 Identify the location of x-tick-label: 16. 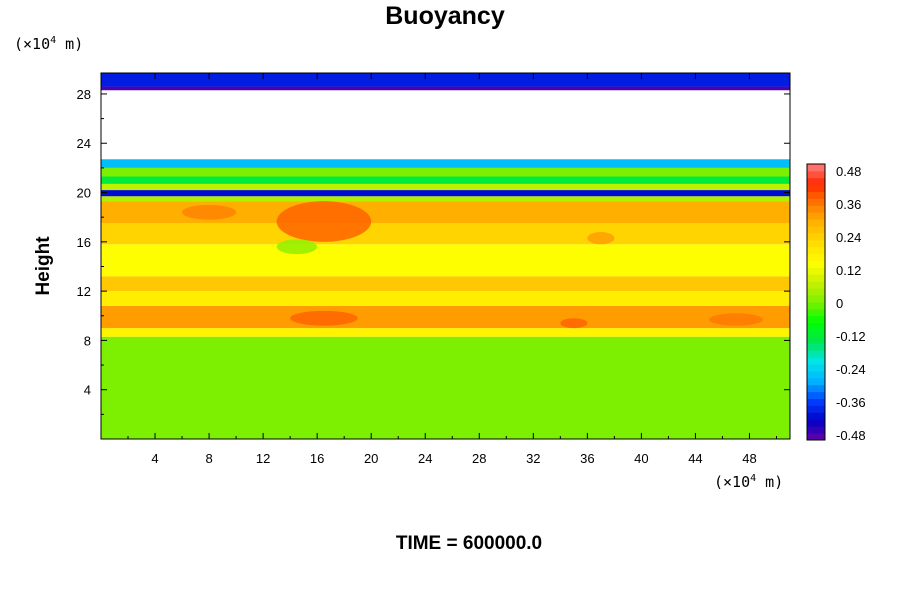
(317, 458).